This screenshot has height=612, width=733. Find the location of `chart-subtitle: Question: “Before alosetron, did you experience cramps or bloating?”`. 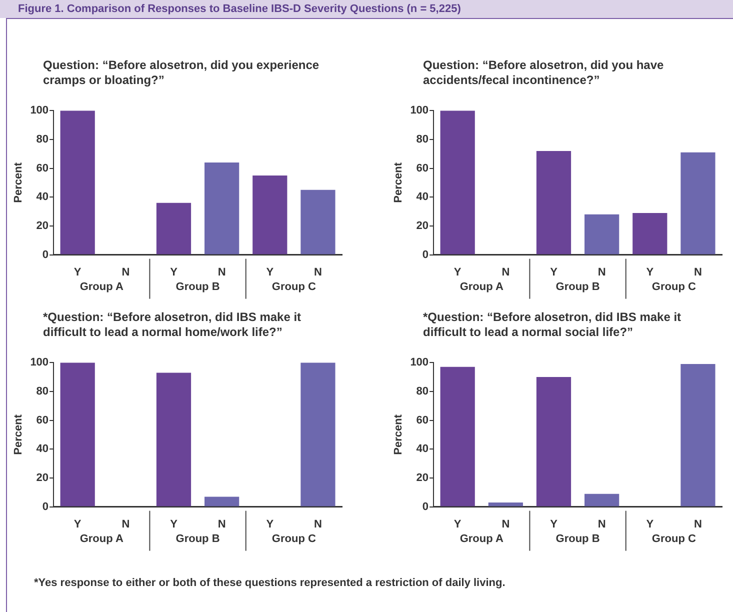

chart-subtitle: Question: “Before alosetron, did you experience cramps or bloating?” is located at coordinates (181, 73).